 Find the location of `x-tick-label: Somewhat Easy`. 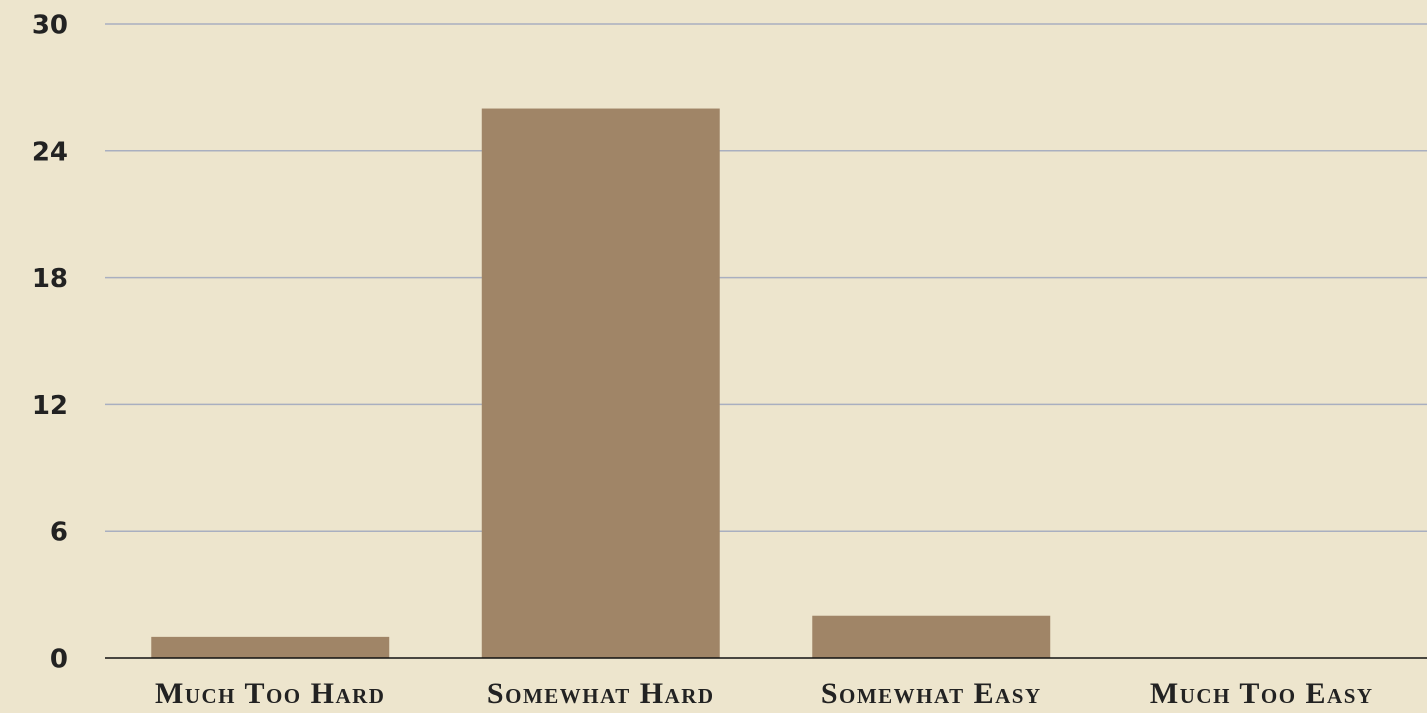

x-tick-label: Somewhat Easy is located at coordinates (931, 693).